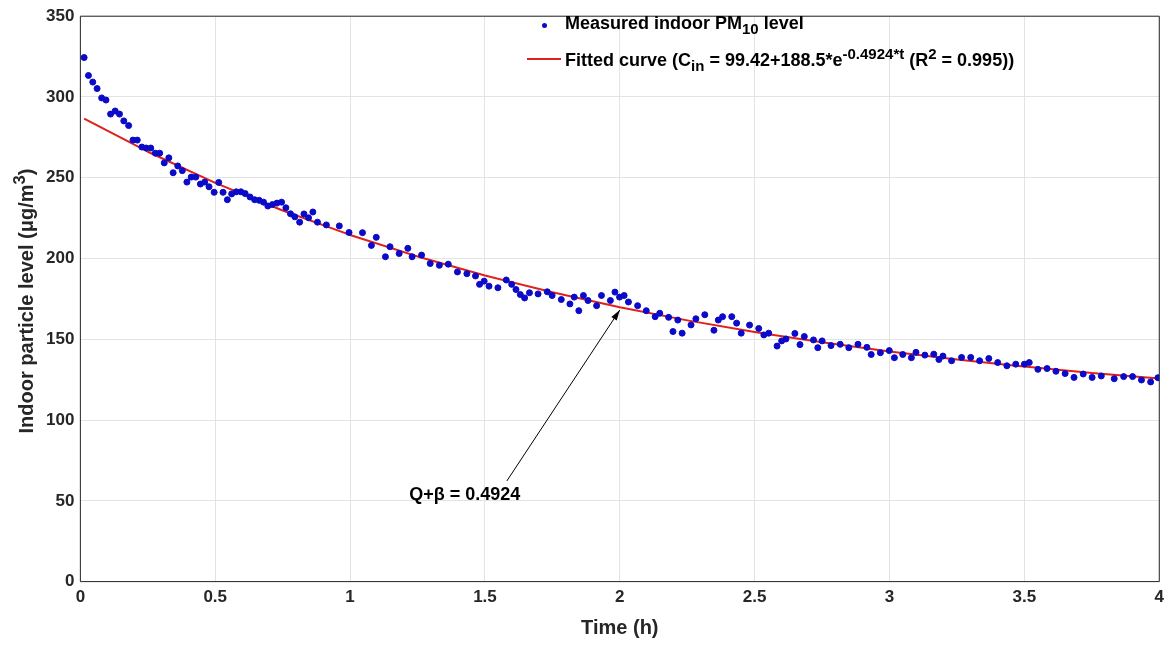  I want to click on x-tick-label: 4, so click(1159, 597).